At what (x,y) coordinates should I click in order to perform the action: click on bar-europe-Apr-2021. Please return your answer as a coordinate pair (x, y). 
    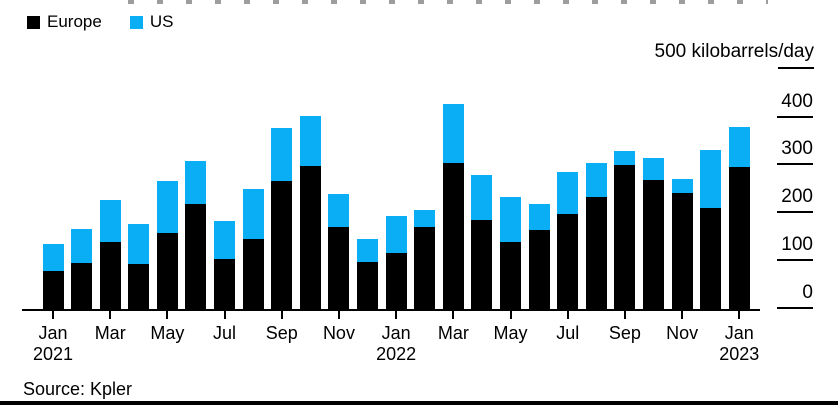
    Looking at the image, I should click on (139, 286).